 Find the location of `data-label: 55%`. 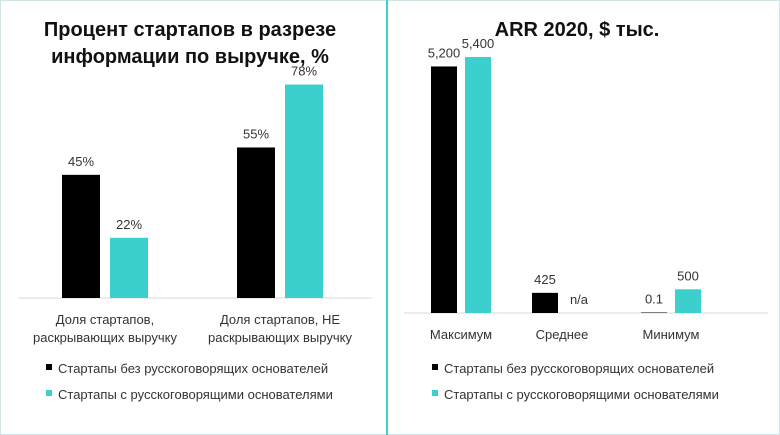

data-label: 55% is located at coordinates (256, 133).